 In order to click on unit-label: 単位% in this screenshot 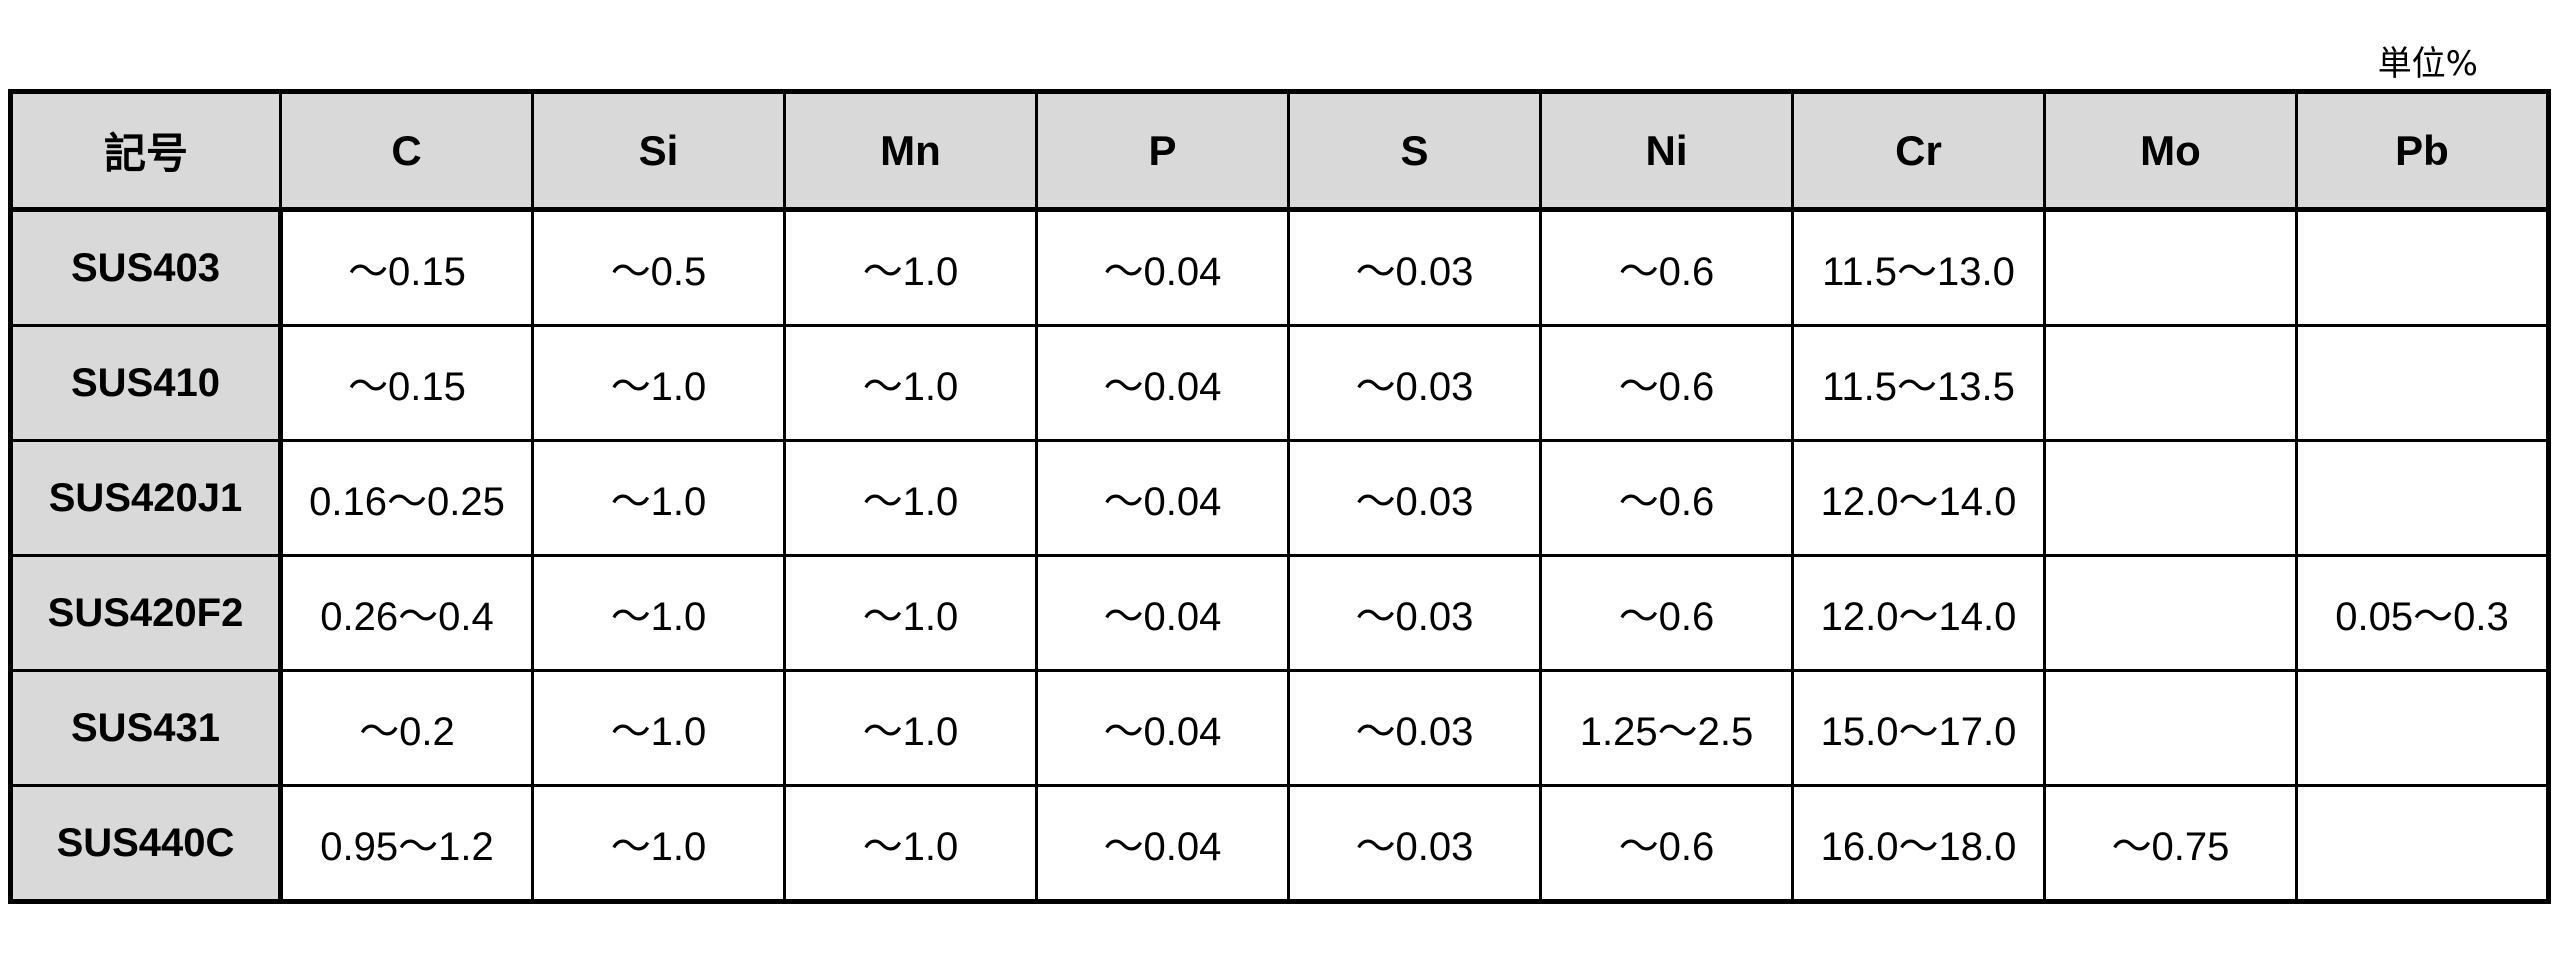, I will do `click(2427, 64)`.